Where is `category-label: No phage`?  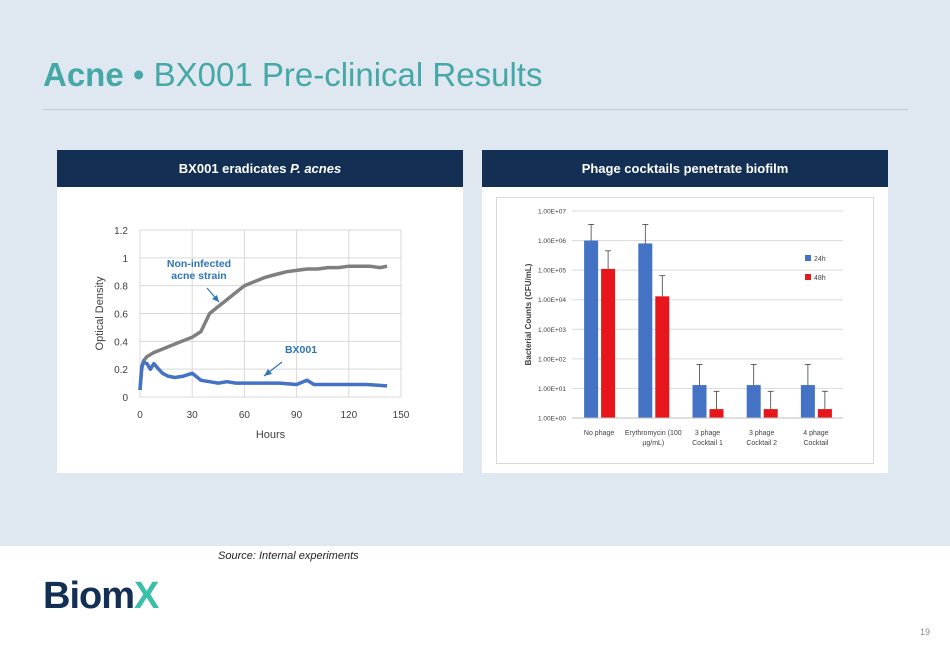
category-label: No phage is located at coordinates (599, 433).